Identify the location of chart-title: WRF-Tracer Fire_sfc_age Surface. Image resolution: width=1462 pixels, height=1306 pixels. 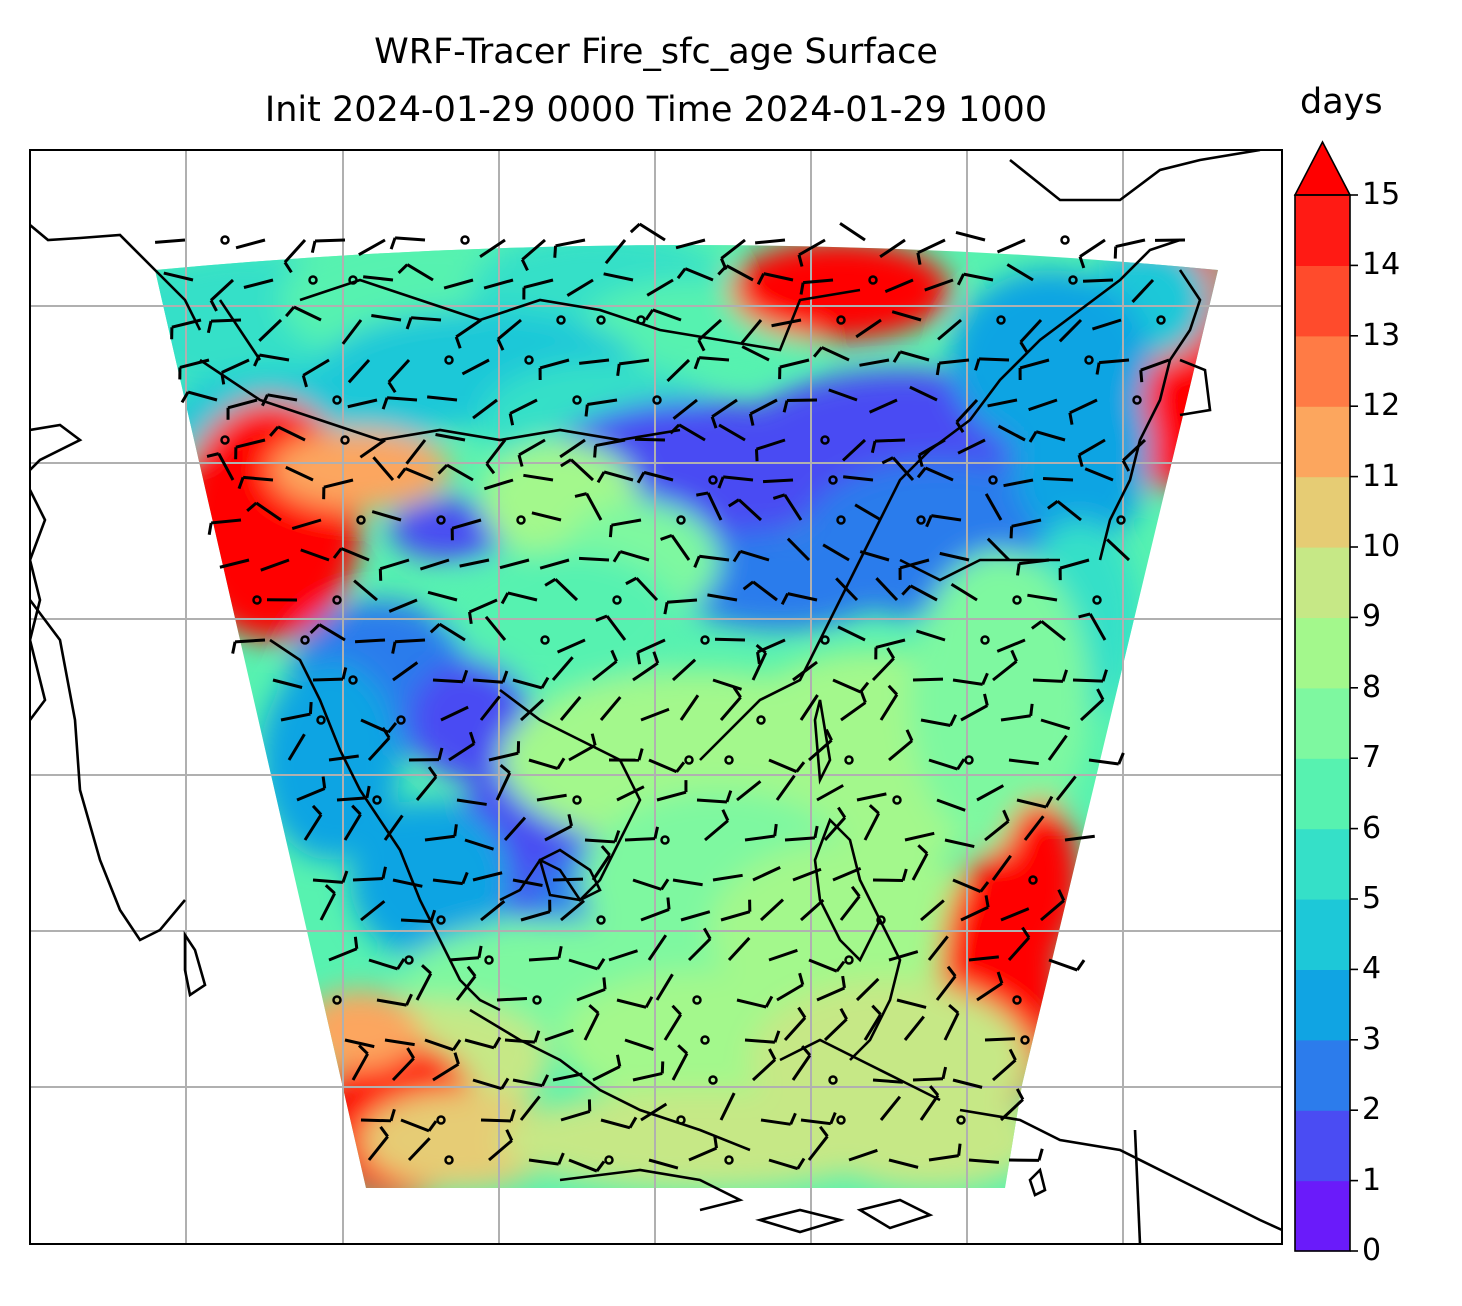
(656, 52).